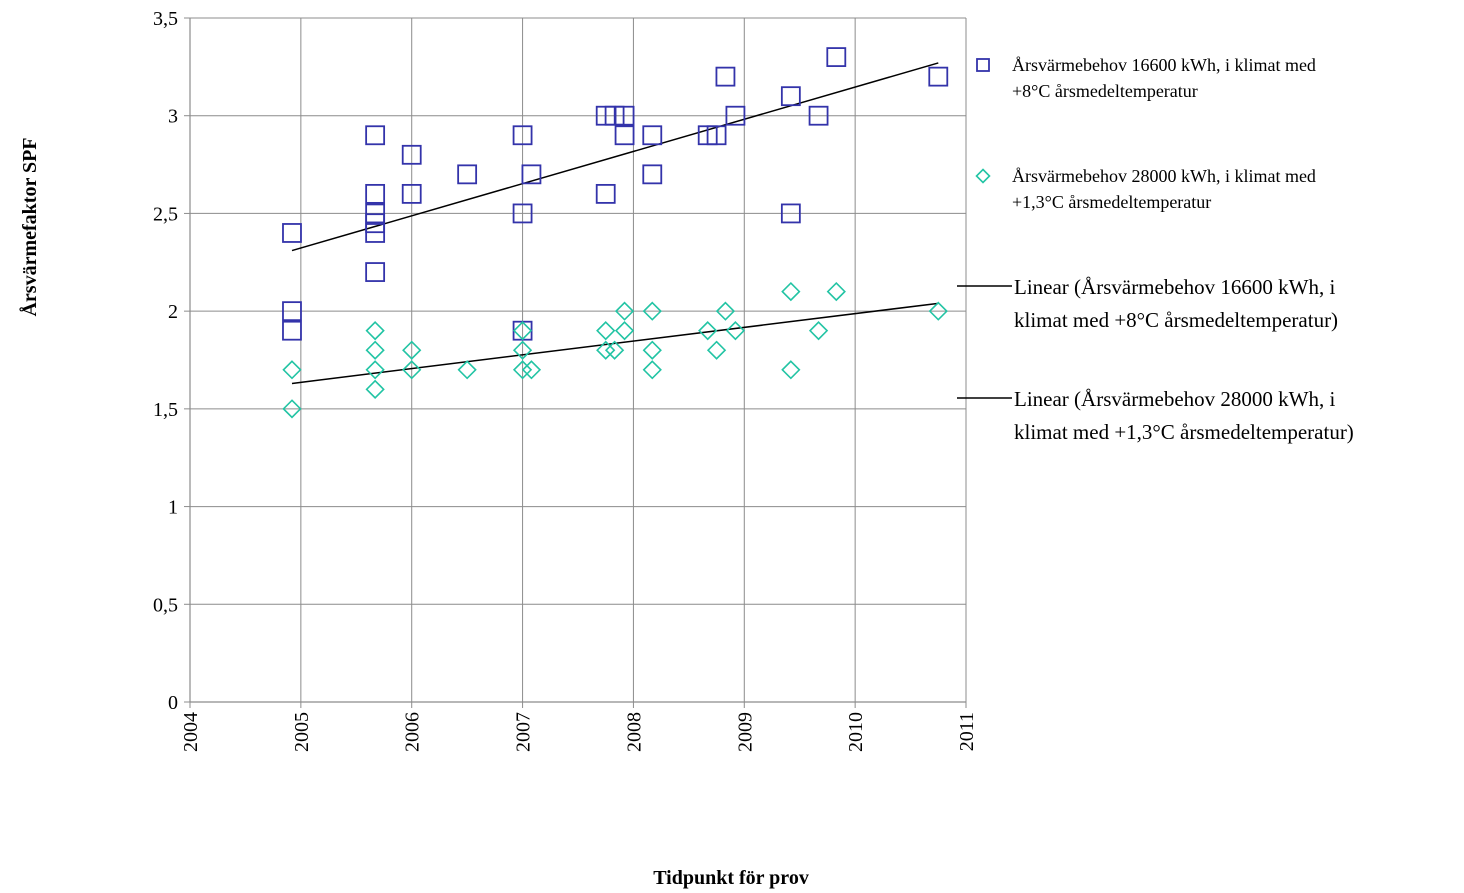  What do you see at coordinates (29, 226) in the screenshot?
I see `y-axis-label: Årsvärmefaktor SPF` at bounding box center [29, 226].